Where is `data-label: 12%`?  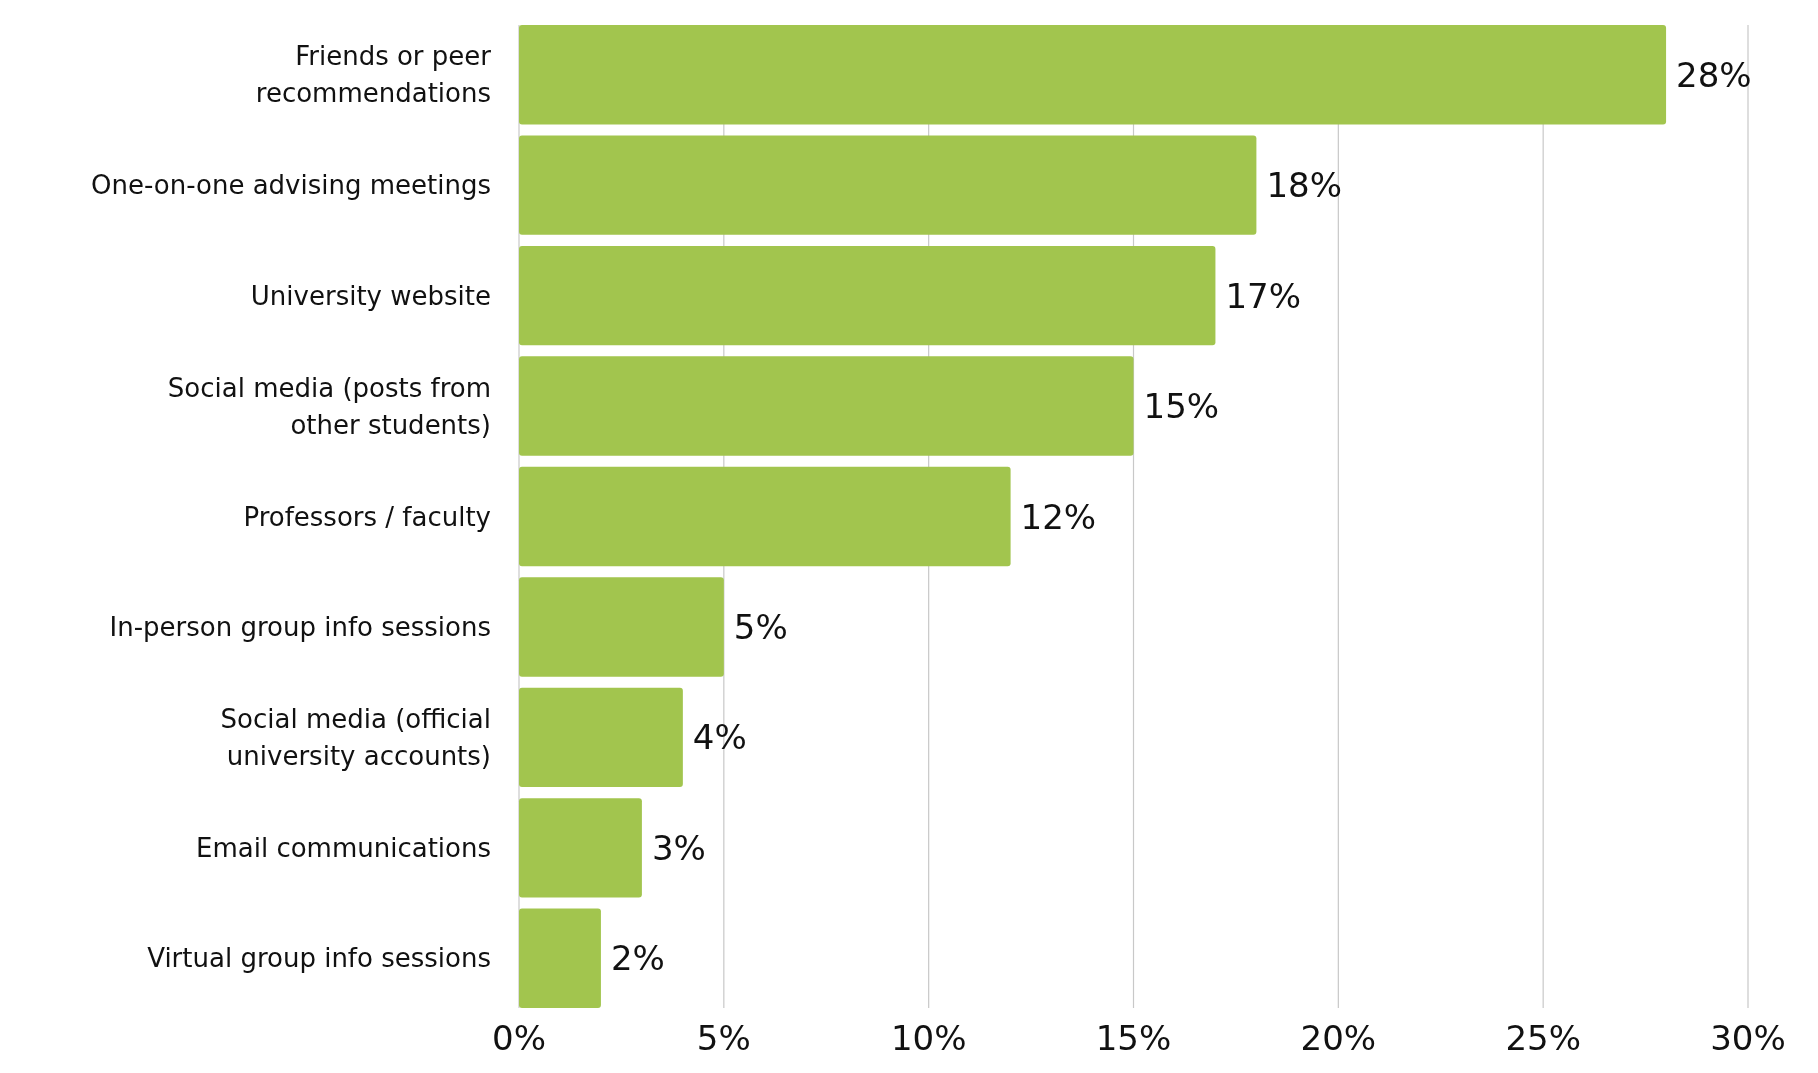
data-label: 12% is located at coordinates (1058, 516).